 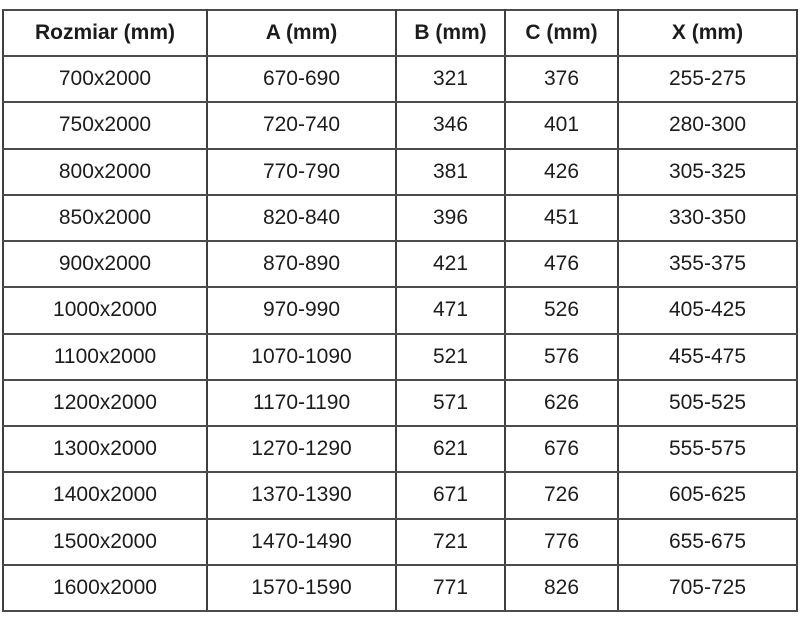 What do you see at coordinates (301, 541) in the screenshot?
I see `table-cell: 1470-1490` at bounding box center [301, 541].